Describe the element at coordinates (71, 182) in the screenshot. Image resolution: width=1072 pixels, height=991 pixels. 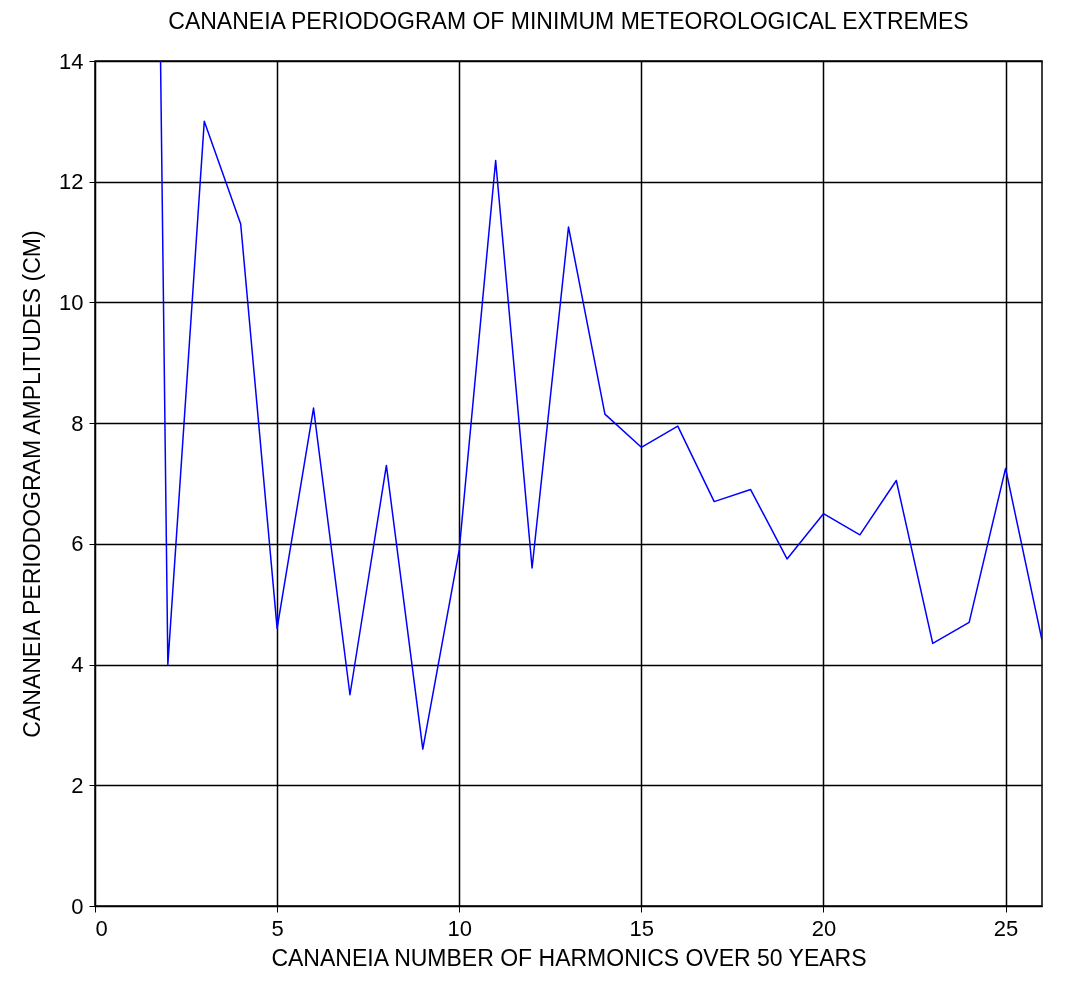
I see `y-tick-label: 12` at that location.